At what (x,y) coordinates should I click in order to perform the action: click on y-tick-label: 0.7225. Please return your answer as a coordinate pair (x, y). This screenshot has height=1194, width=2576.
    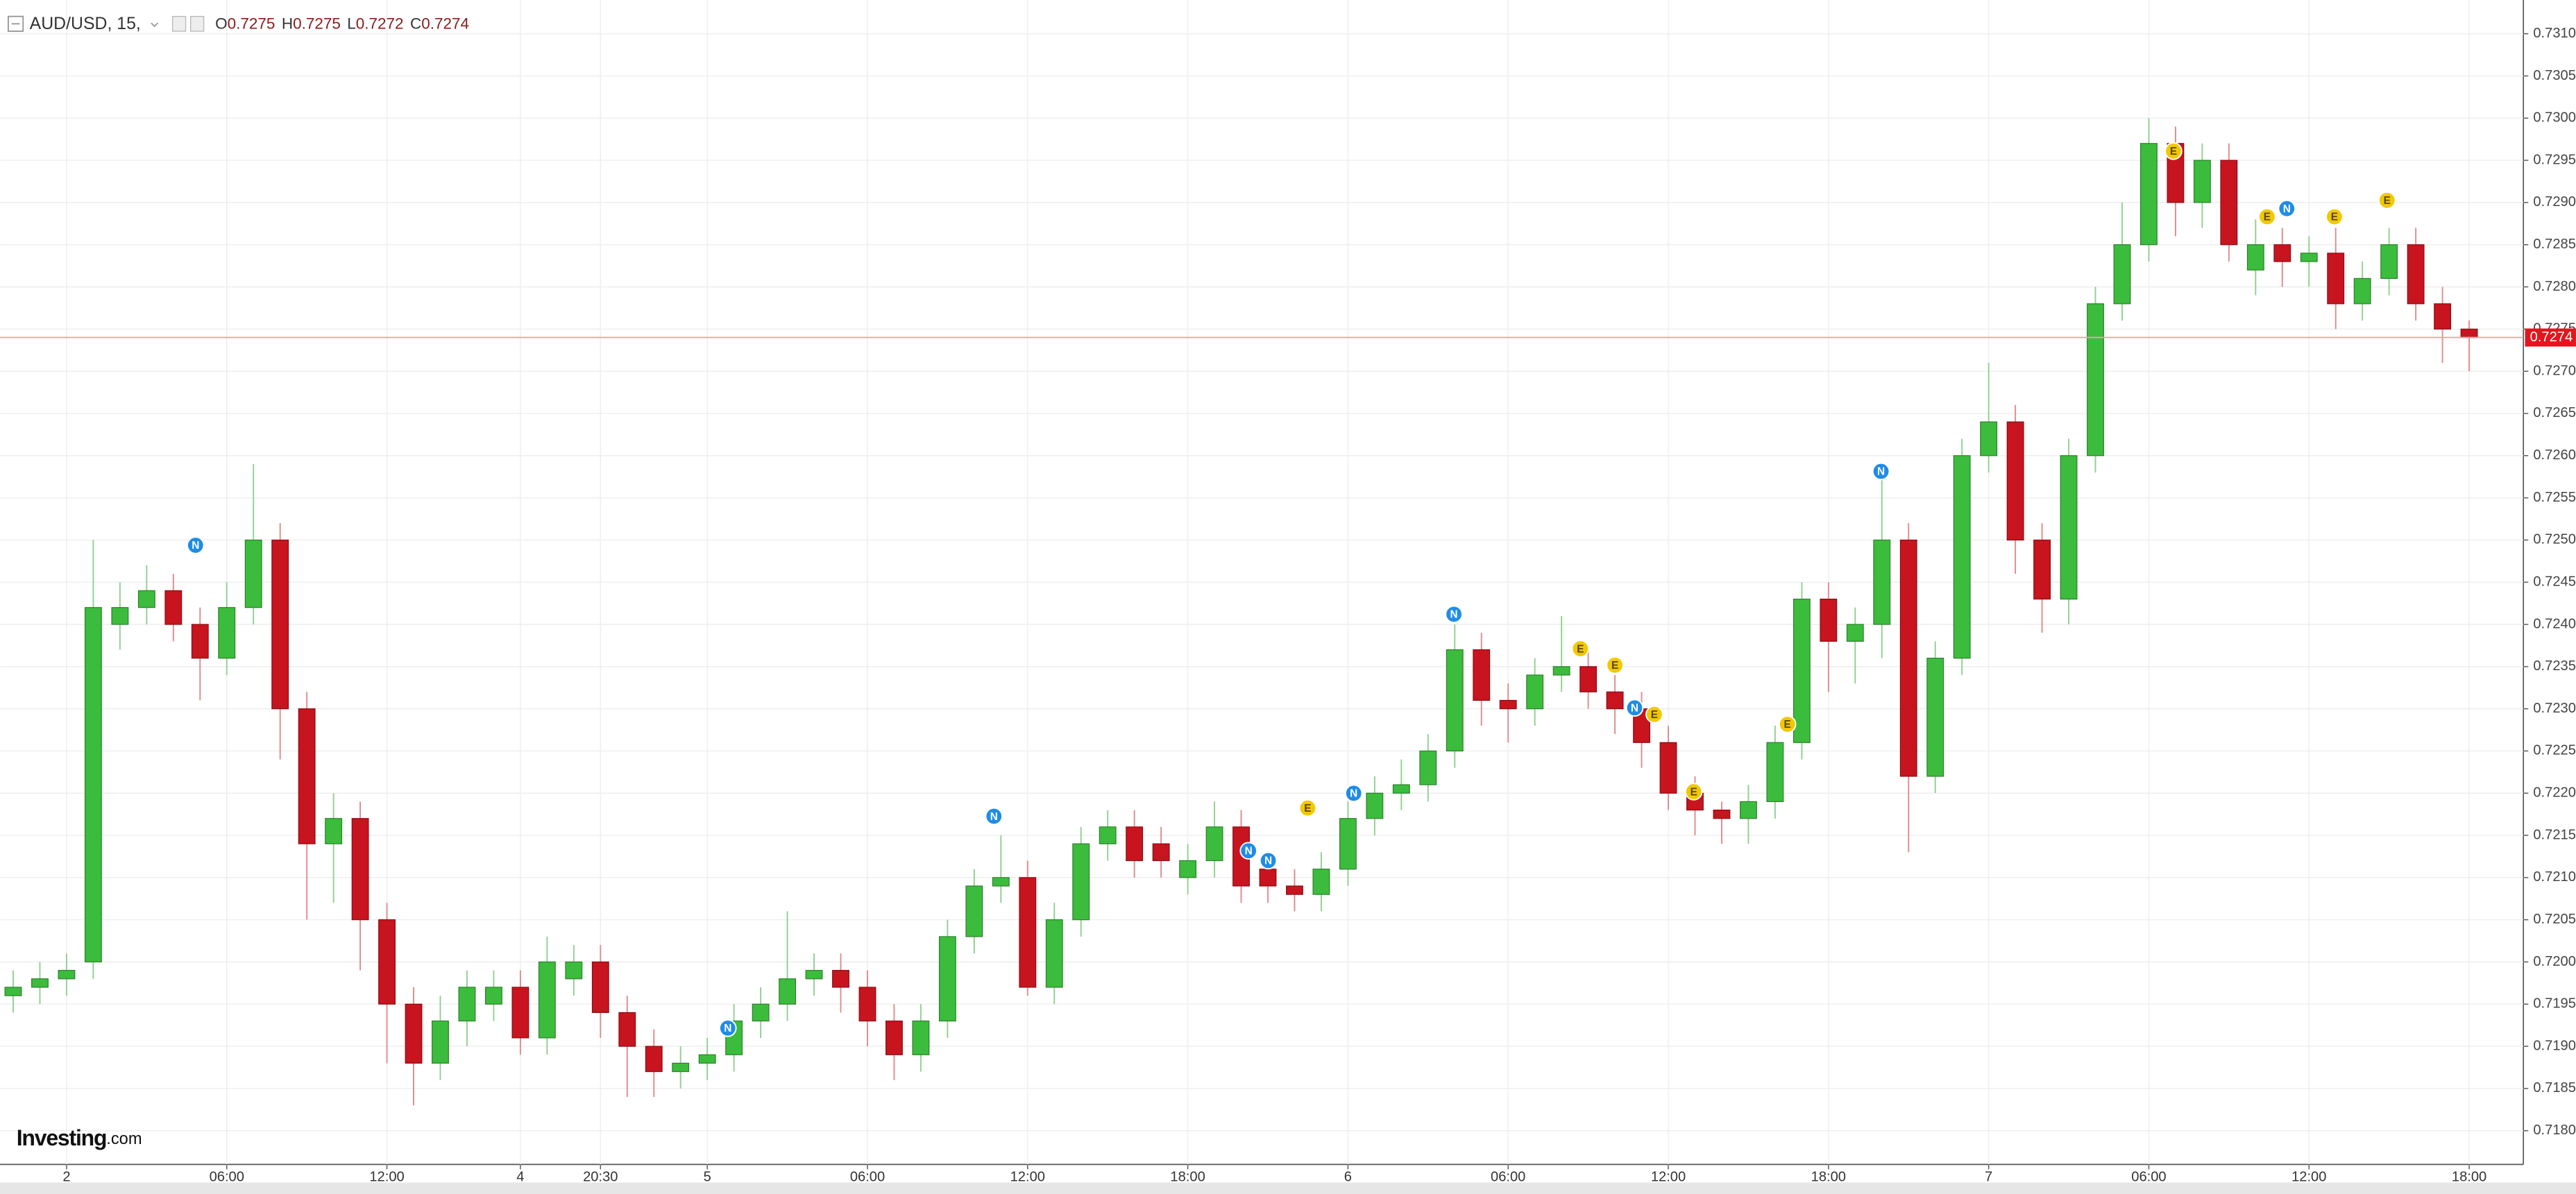
    Looking at the image, I should click on (2554, 750).